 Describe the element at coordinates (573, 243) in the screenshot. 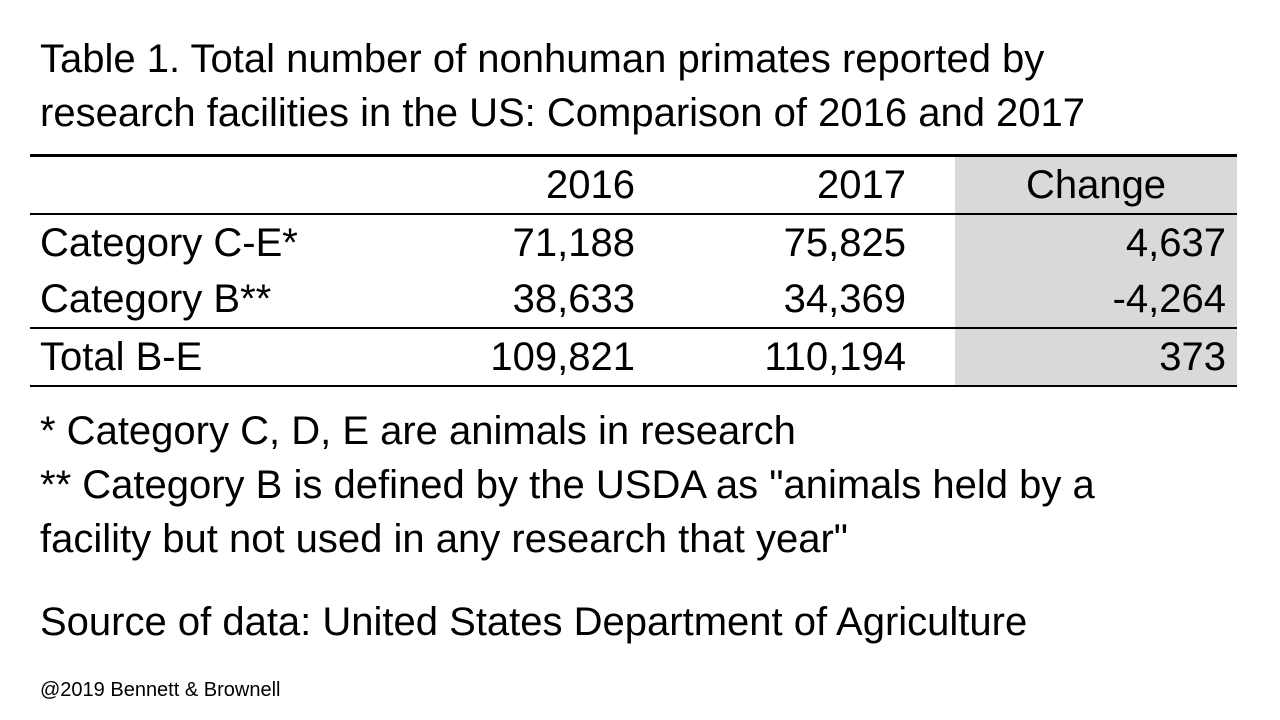

I see `cell-2016: 71,188` at that location.